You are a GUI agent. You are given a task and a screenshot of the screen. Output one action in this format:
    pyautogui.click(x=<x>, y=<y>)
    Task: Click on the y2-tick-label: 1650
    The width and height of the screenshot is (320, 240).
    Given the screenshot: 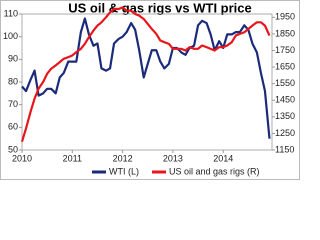 What is the action you would take?
    pyautogui.click(x=285, y=66)
    